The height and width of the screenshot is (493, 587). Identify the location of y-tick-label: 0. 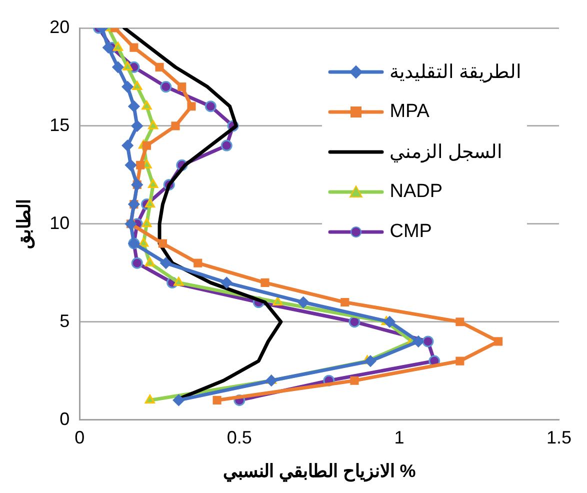
(65, 418).